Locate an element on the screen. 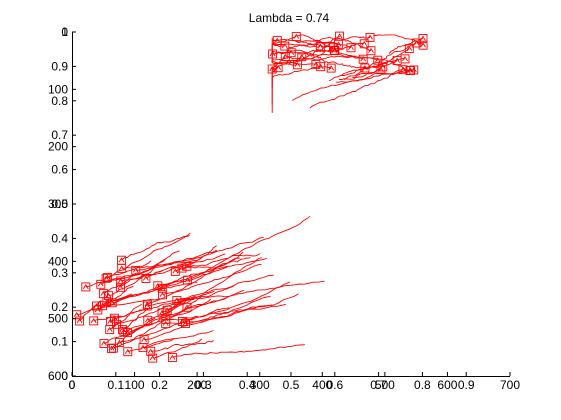  x-ticks-px: 0 100 200 300 400 500 600 700 is located at coordinates (294, 382).